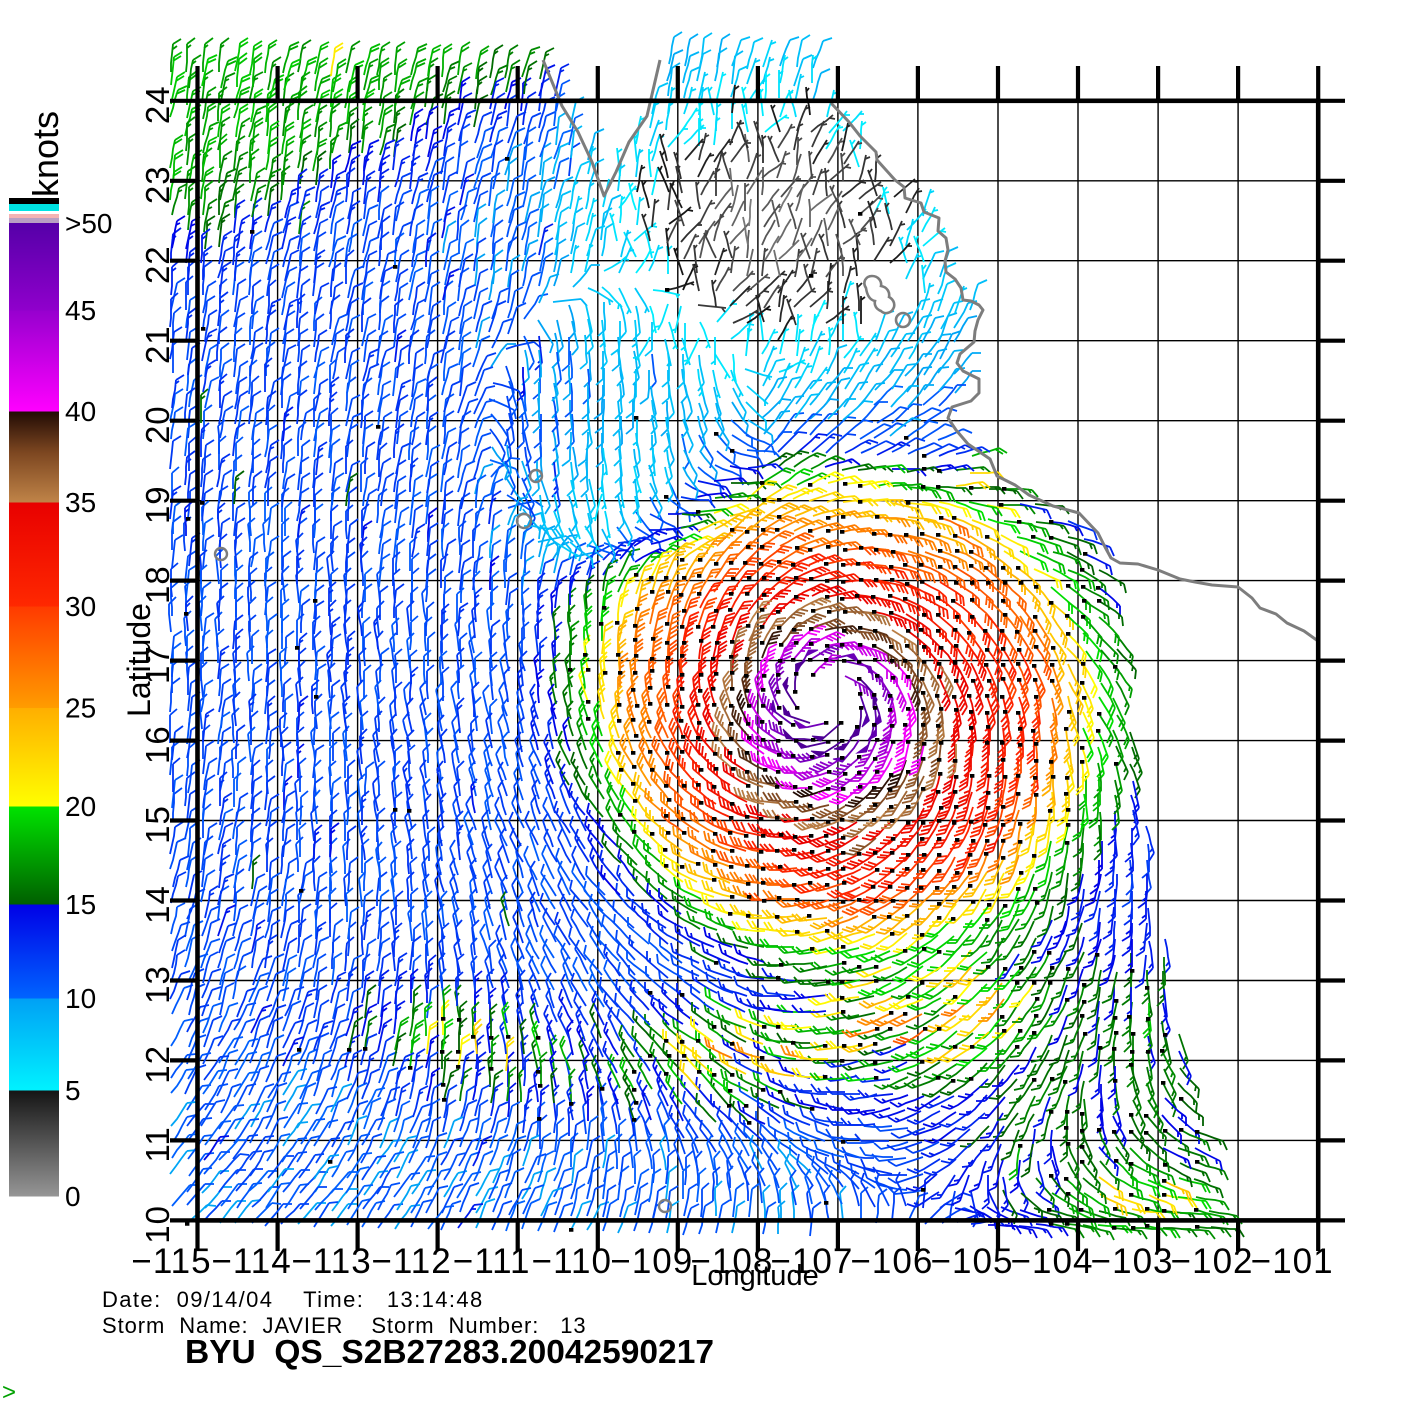 The image size is (1420, 1405). I want to click on svg-text: Longitude, so click(754, 1276).